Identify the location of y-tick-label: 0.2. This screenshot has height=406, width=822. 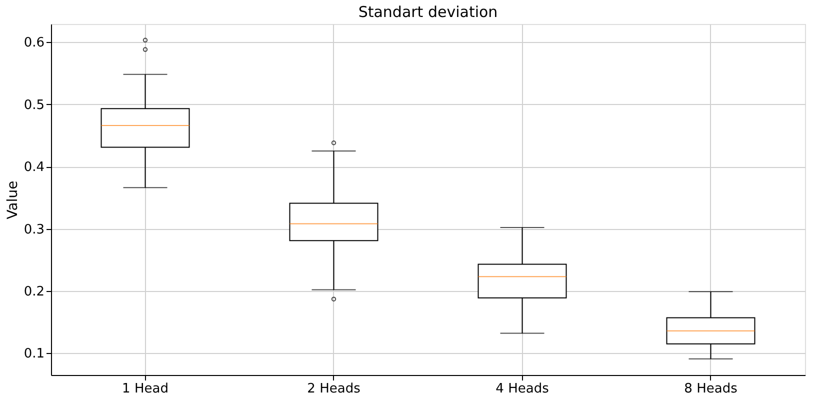
(34, 292).